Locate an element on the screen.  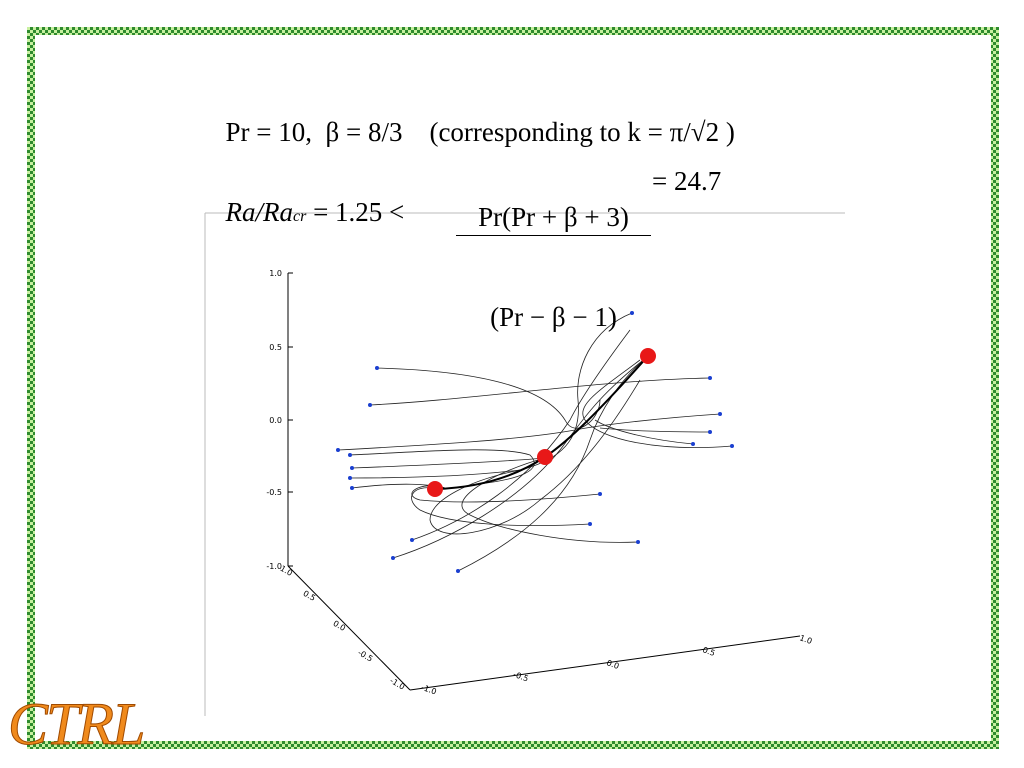
denominator: (Pr − β − 1) is located at coordinates (553, 317).